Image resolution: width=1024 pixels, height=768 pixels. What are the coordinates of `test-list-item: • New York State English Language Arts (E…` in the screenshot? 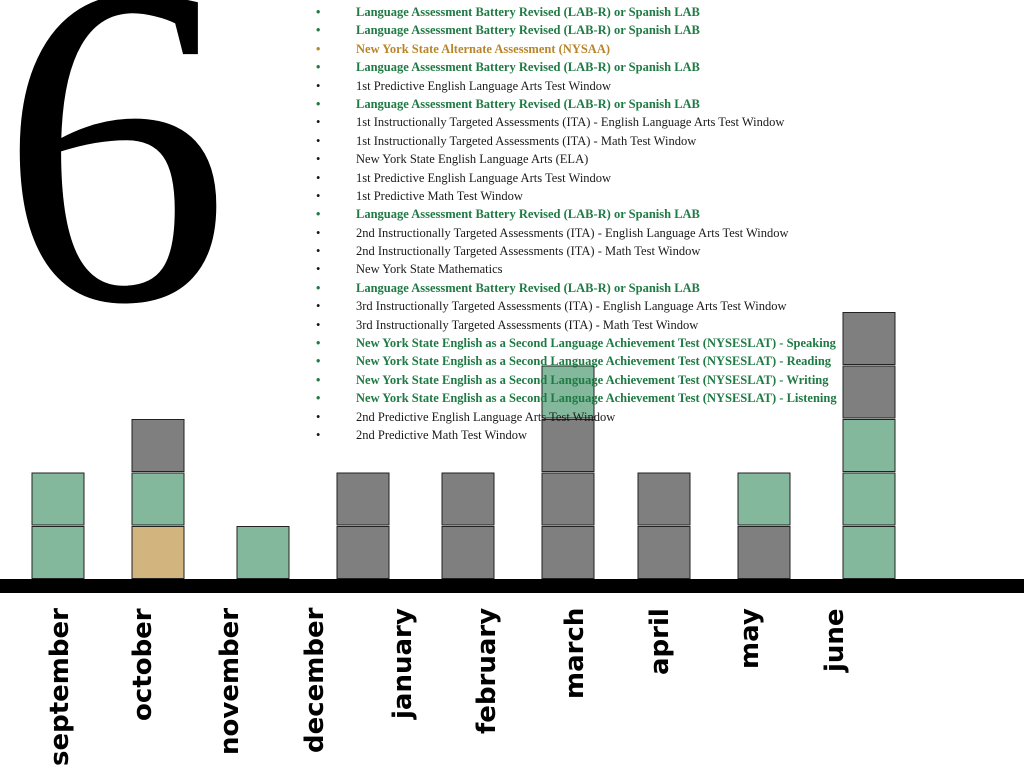 It's located at (576, 159).